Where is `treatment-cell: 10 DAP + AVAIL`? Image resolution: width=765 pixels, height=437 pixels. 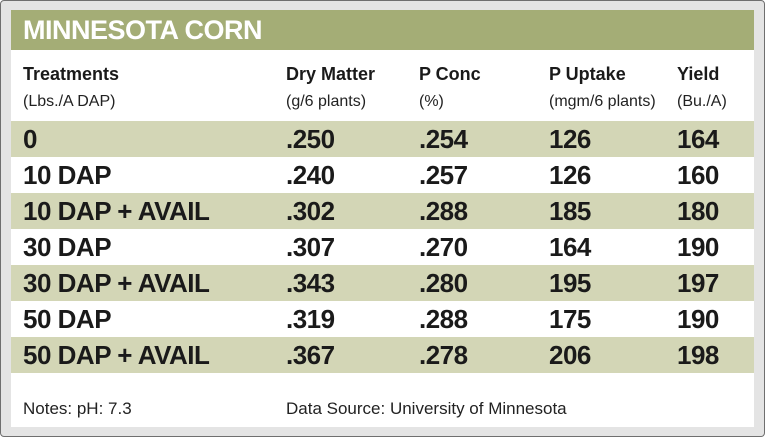
treatment-cell: 10 DAP + AVAIL is located at coordinates (116, 211).